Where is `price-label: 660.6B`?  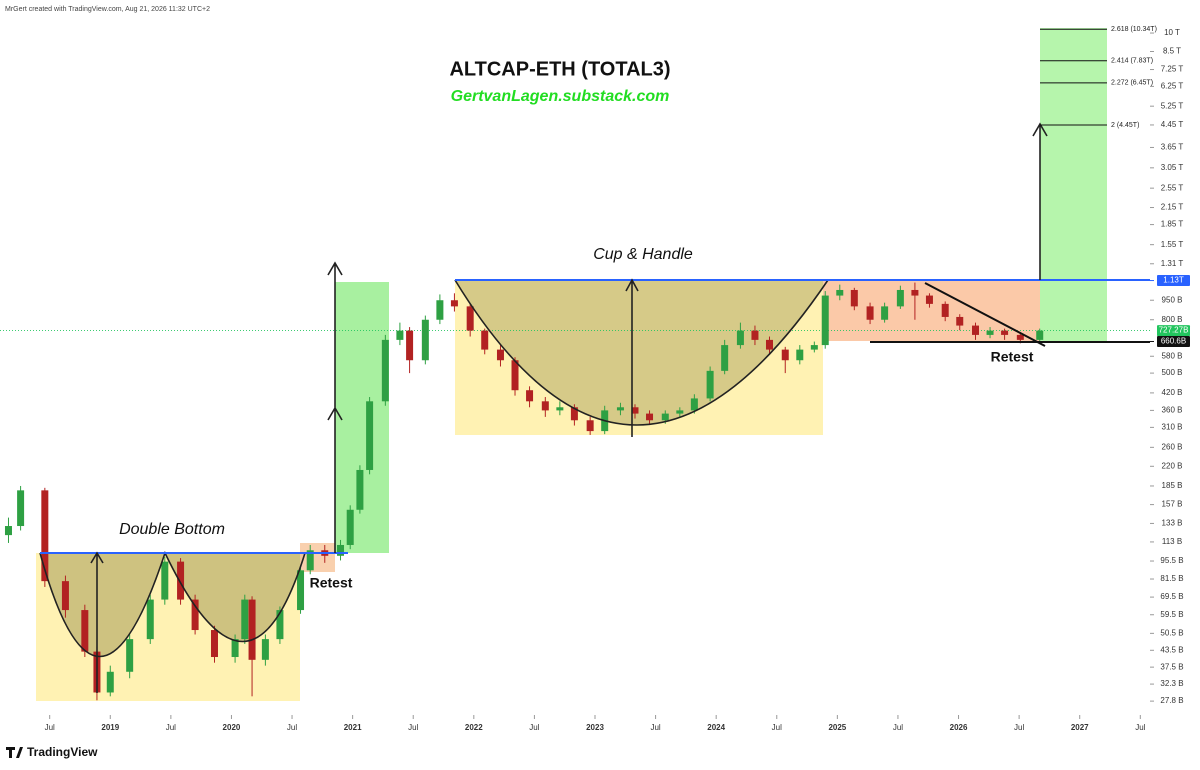 price-label: 660.6B is located at coordinates (1173, 341).